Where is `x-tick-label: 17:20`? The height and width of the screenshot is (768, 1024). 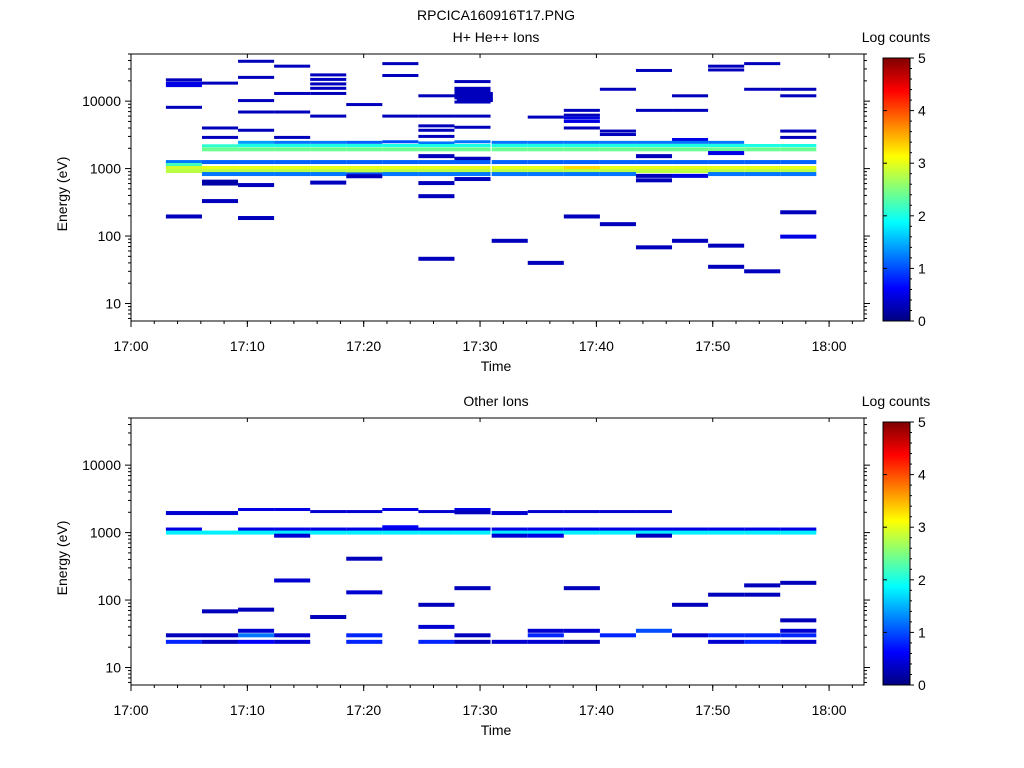 x-tick-label: 17:20 is located at coordinates (363, 710).